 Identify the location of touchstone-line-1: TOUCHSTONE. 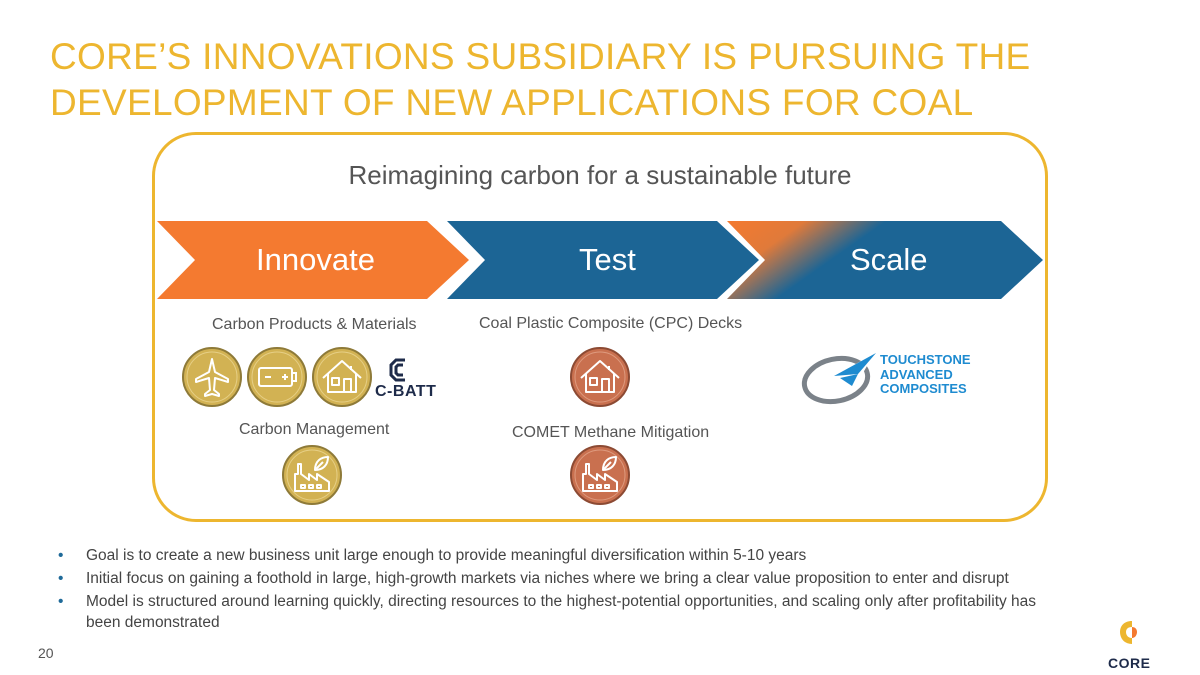
(925, 359).